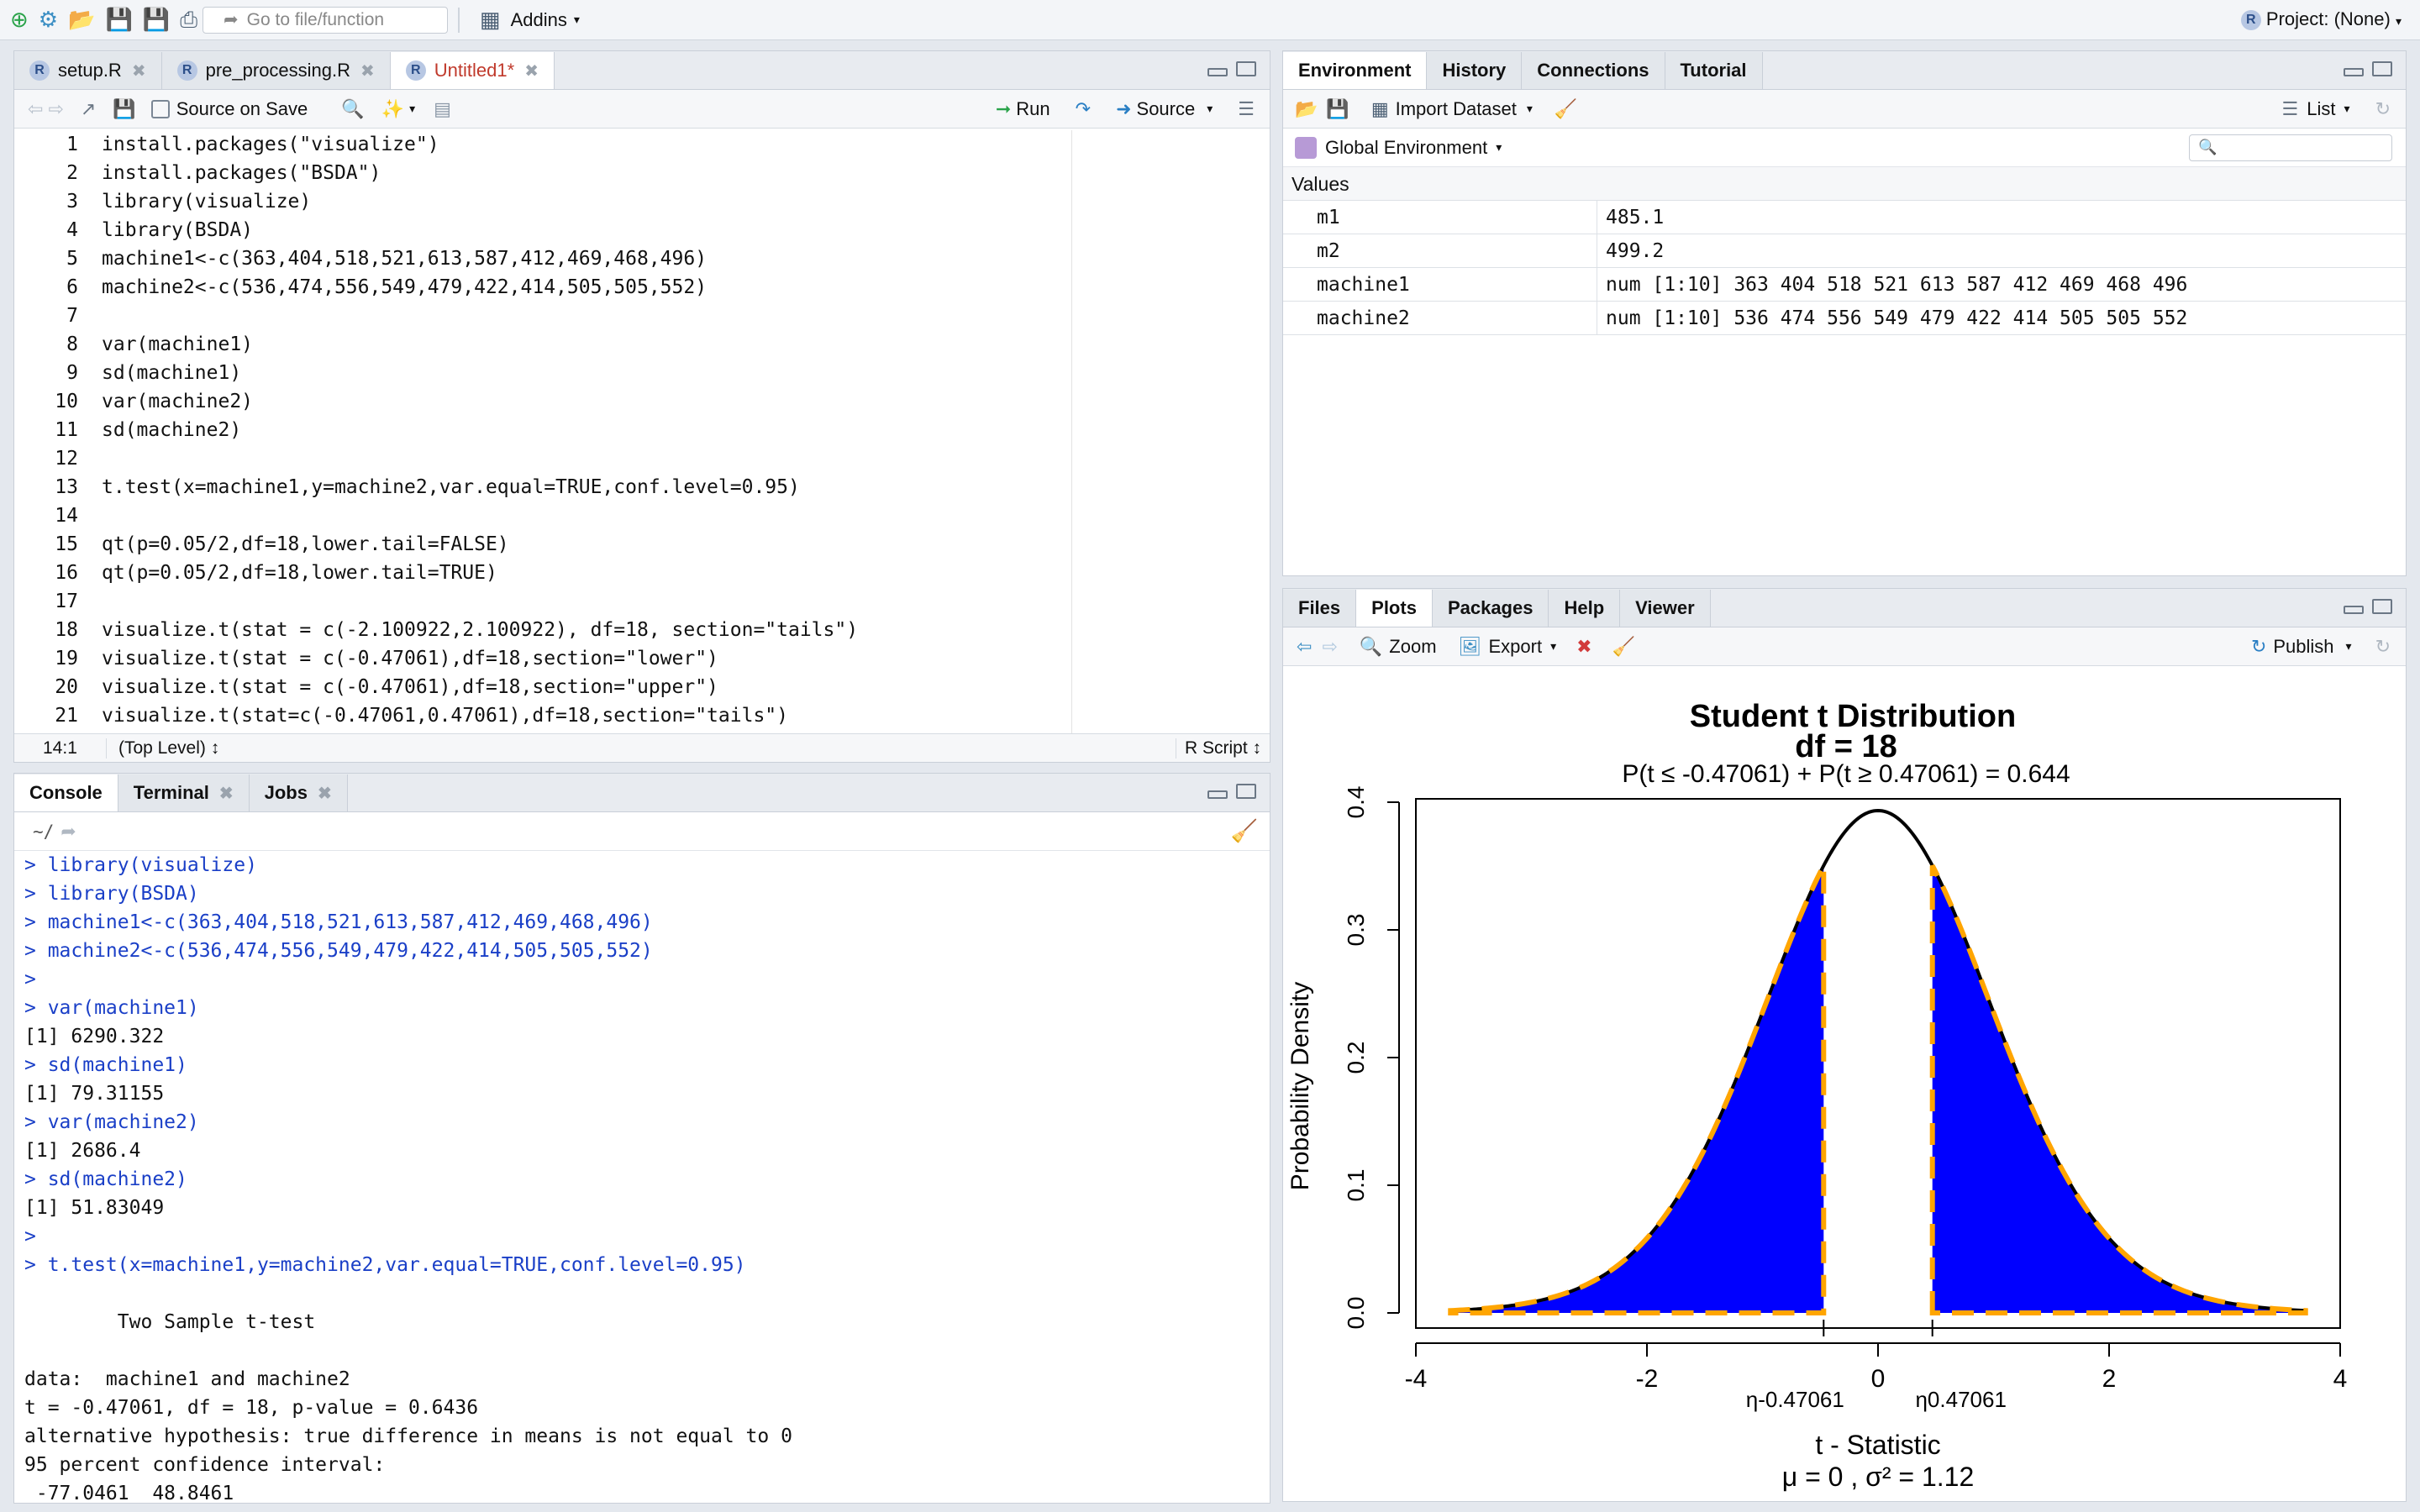 The width and height of the screenshot is (2420, 1512). What do you see at coordinates (326, 20) in the screenshot?
I see `goto-file-input: ➦ Go to file/function` at bounding box center [326, 20].